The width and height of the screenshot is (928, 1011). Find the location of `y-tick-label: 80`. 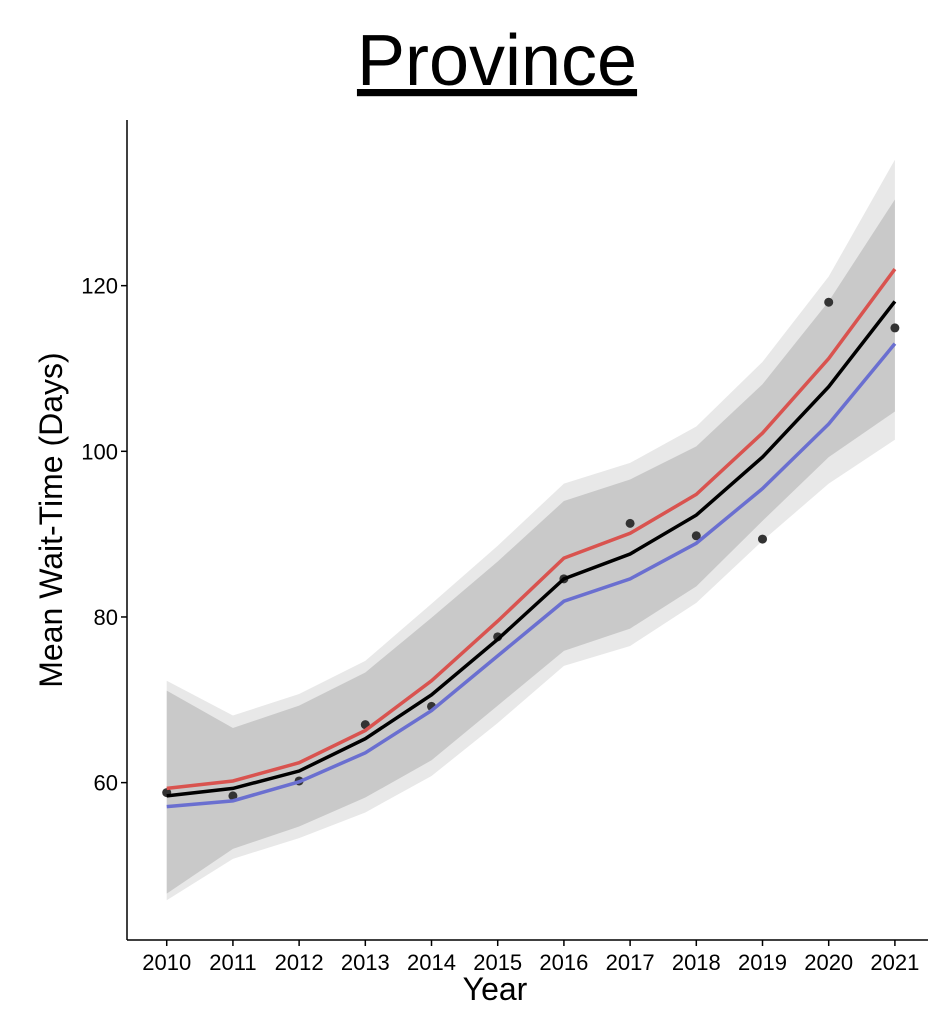

y-tick-label: 80 is located at coordinates (106, 617).